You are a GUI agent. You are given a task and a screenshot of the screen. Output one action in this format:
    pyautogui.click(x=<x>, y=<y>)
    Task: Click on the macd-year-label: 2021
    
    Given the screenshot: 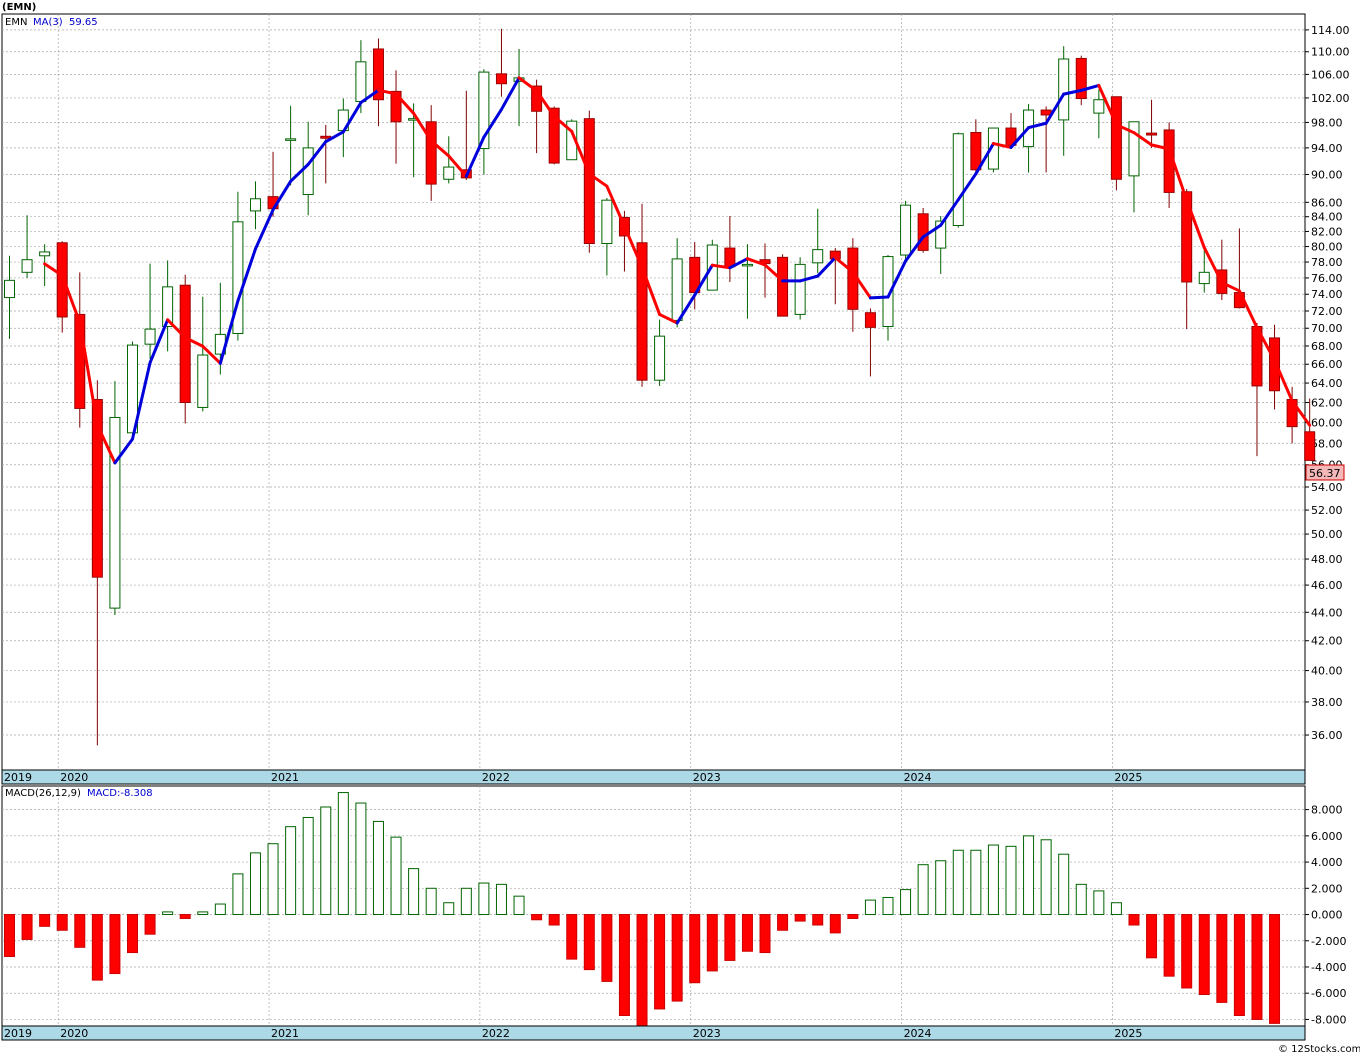 What is the action you would take?
    pyautogui.click(x=285, y=1033)
    